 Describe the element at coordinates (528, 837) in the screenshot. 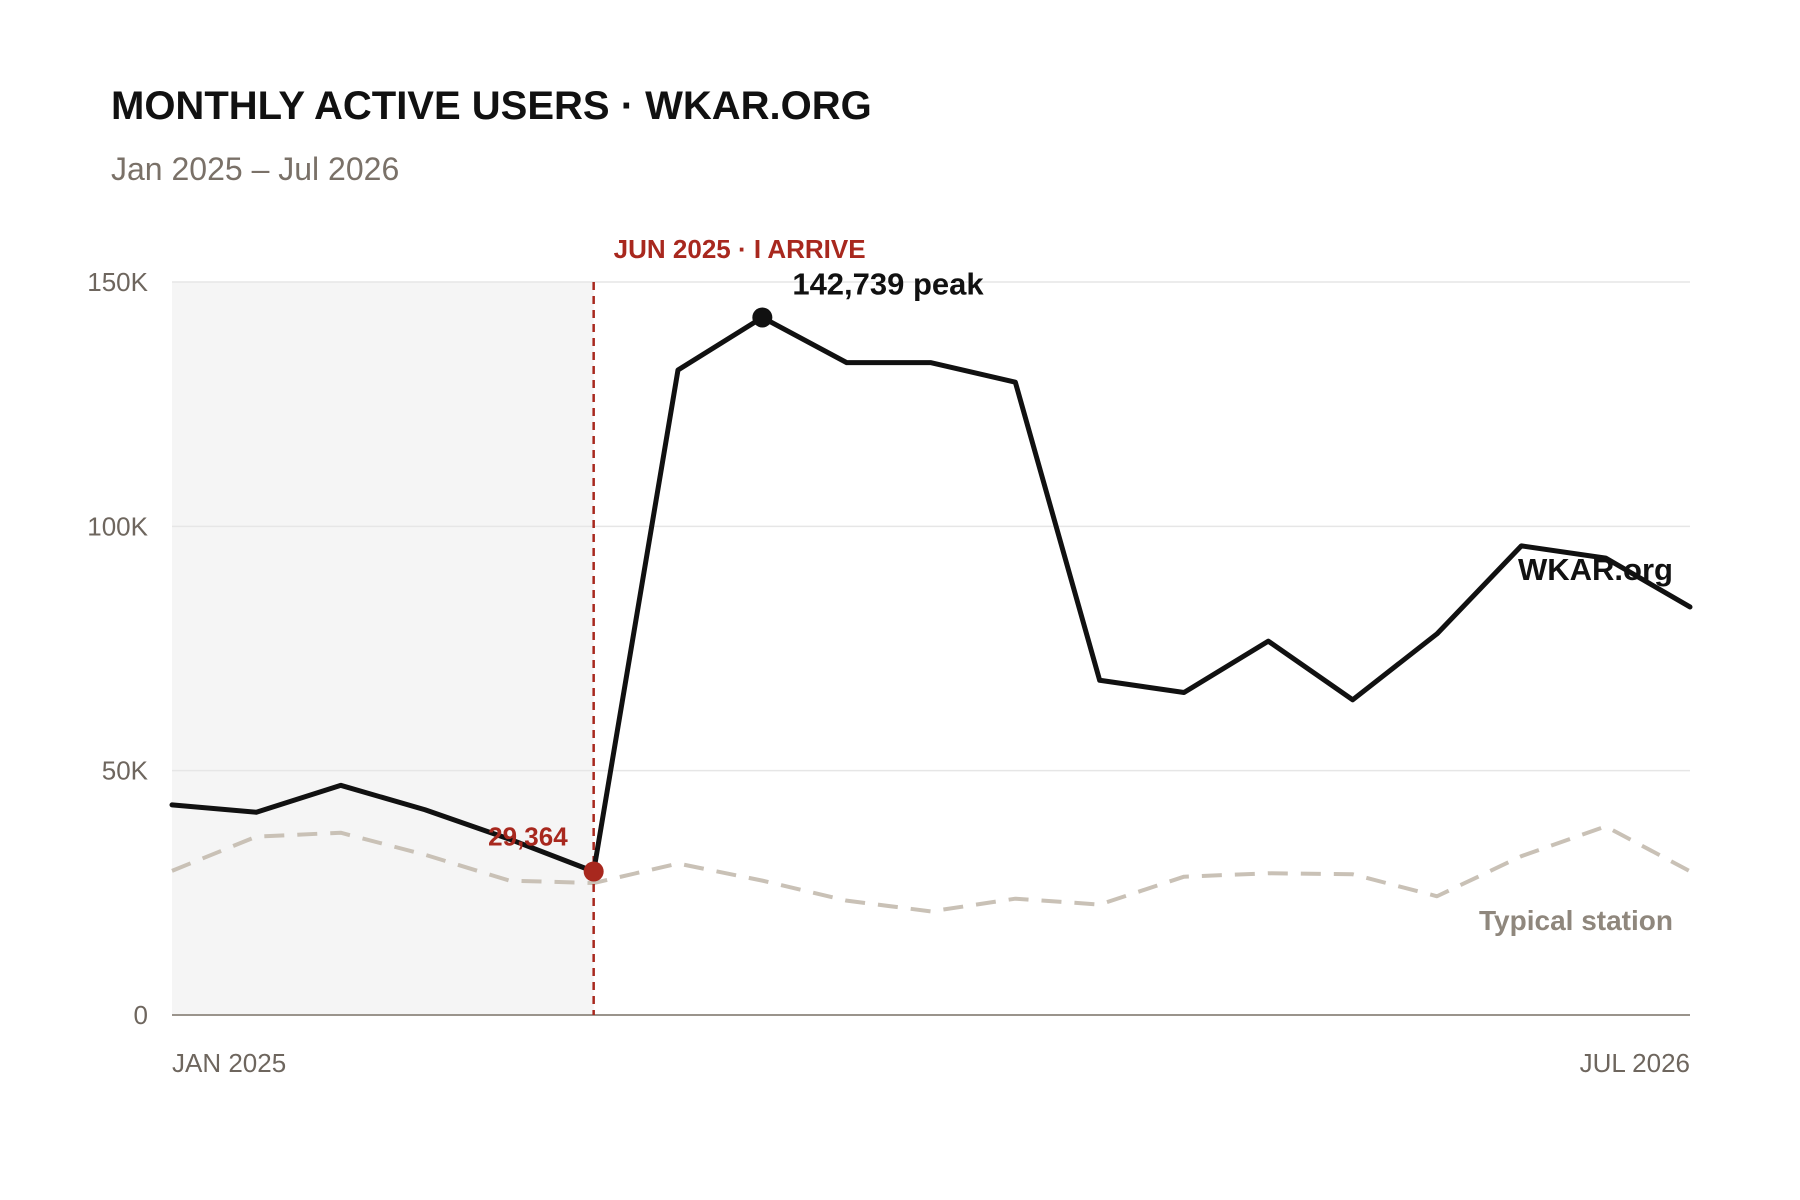

I see `arrival-value-label: 29,364` at that location.